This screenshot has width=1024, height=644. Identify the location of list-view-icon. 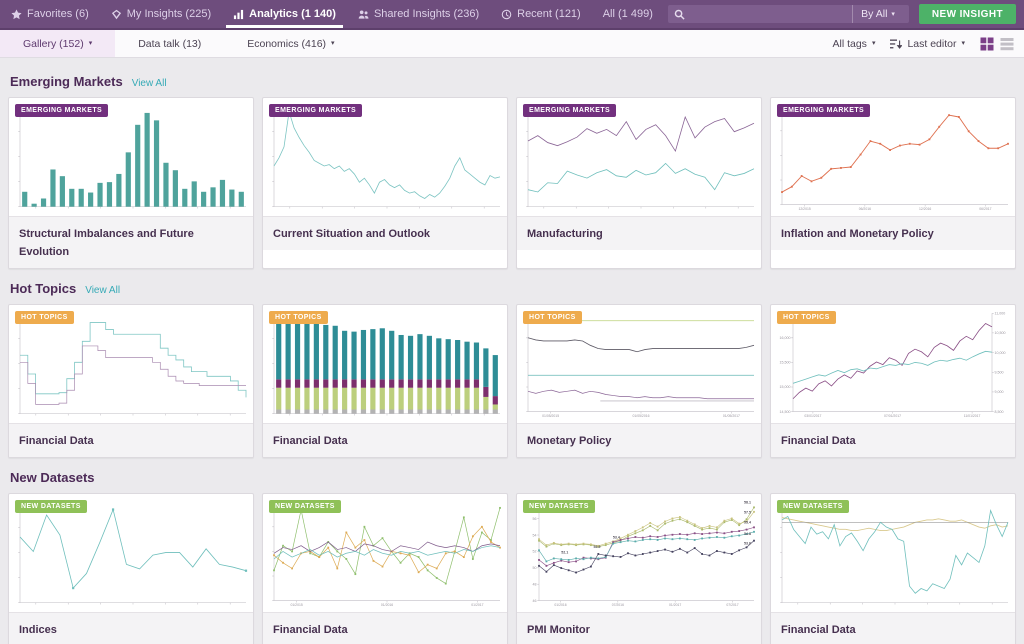
(1007, 44).